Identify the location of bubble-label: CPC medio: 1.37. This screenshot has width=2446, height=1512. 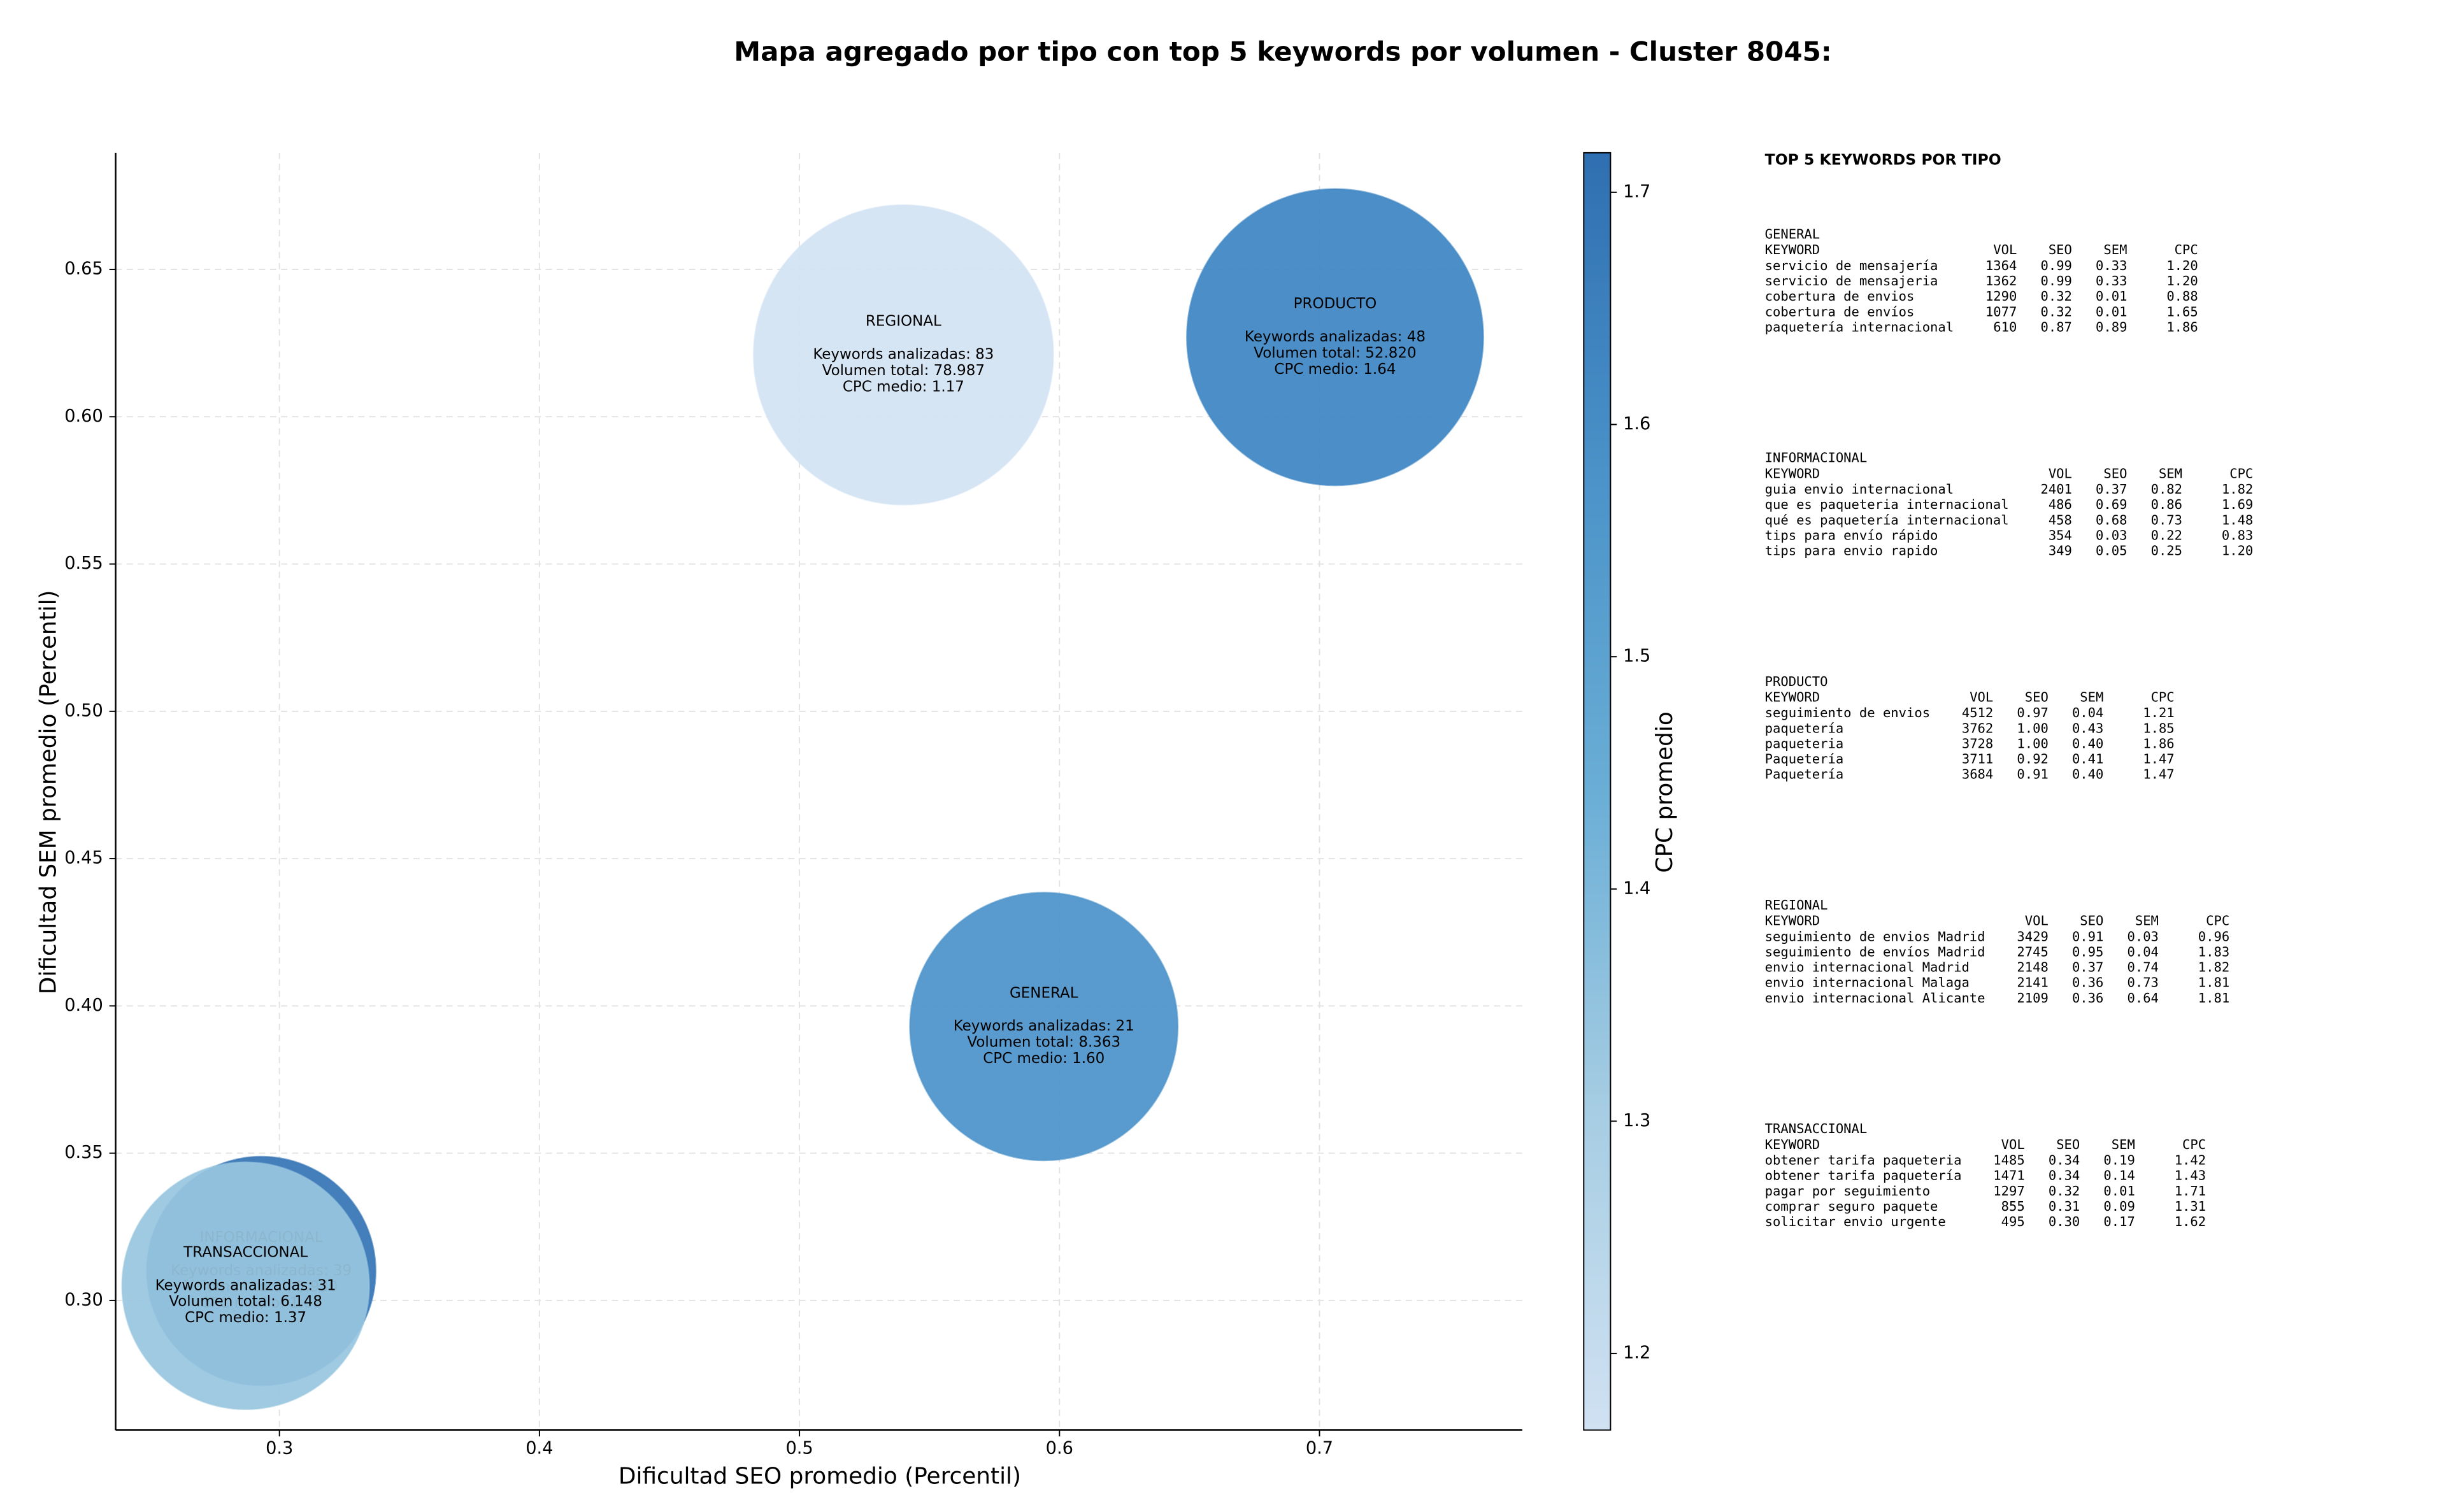
(245, 1317).